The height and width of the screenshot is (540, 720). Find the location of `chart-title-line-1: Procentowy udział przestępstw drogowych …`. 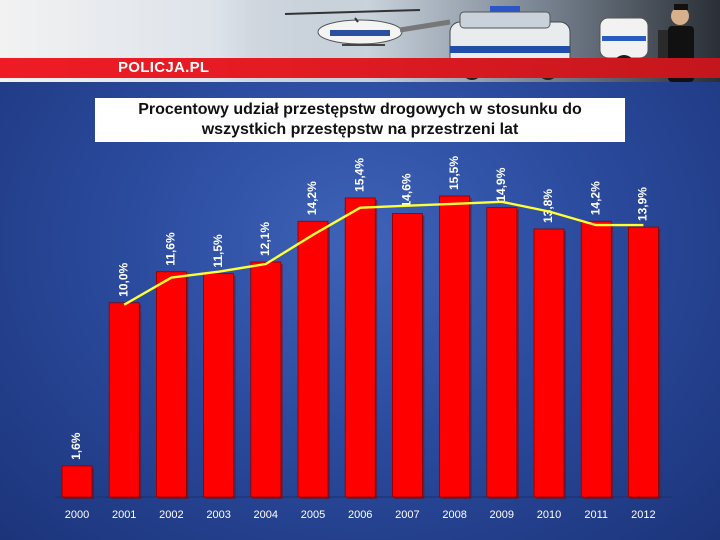

chart-title-line-1: Procentowy udział przestępstw drogowych … is located at coordinates (360, 109).